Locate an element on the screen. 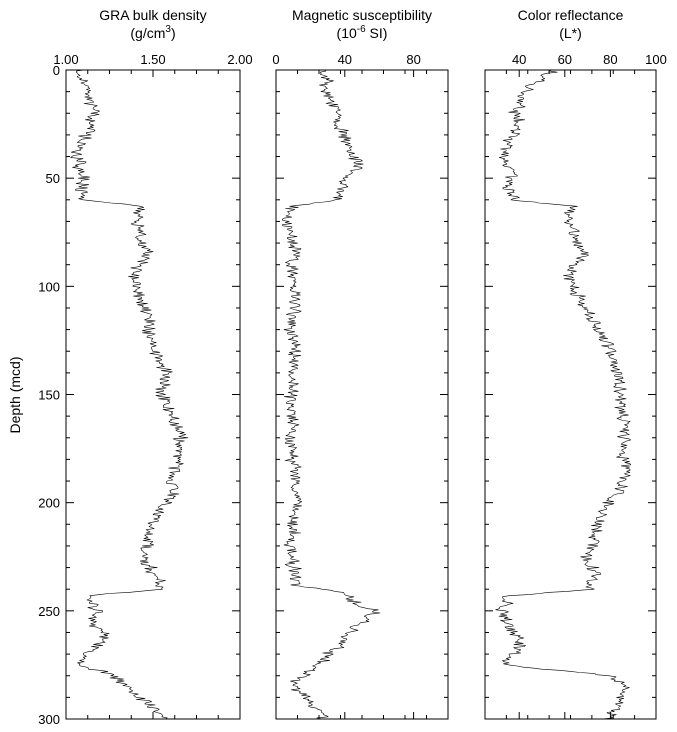 This screenshot has height=732, width=677. y-tick-label: 200 is located at coordinates (49, 503).